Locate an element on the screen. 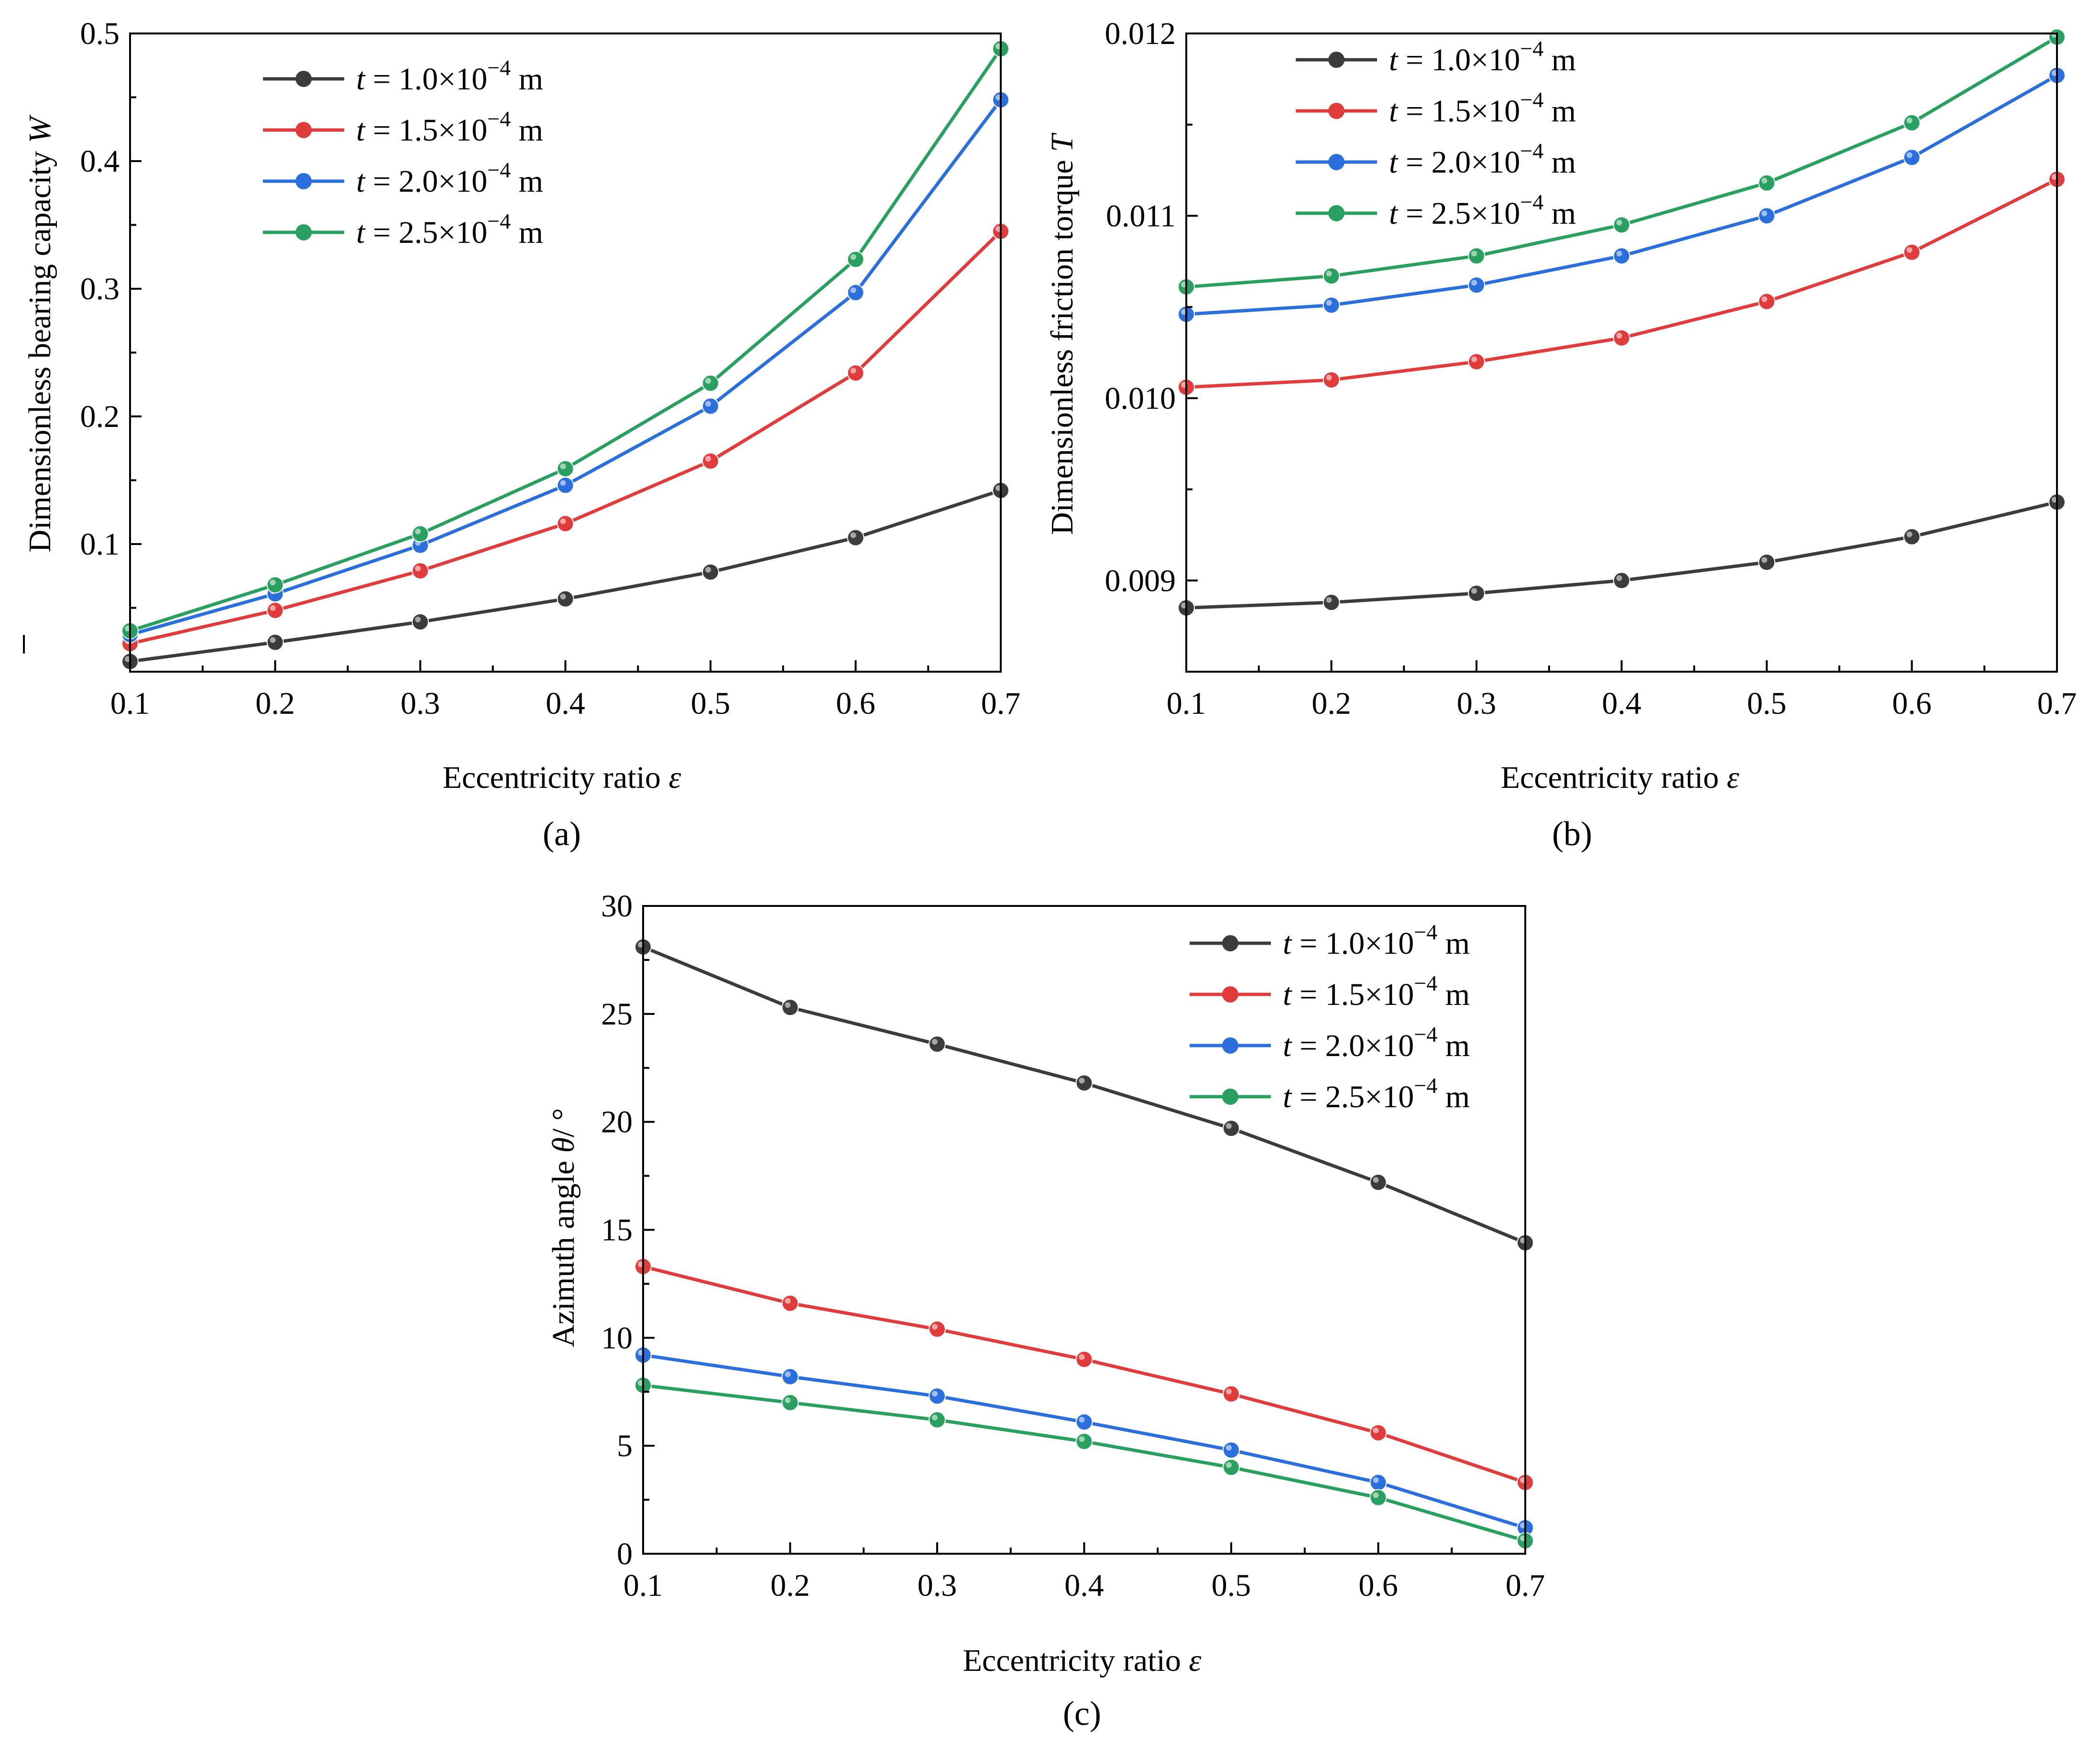 The height and width of the screenshot is (1755, 2100). y-tick-label: 20 is located at coordinates (617, 1122).